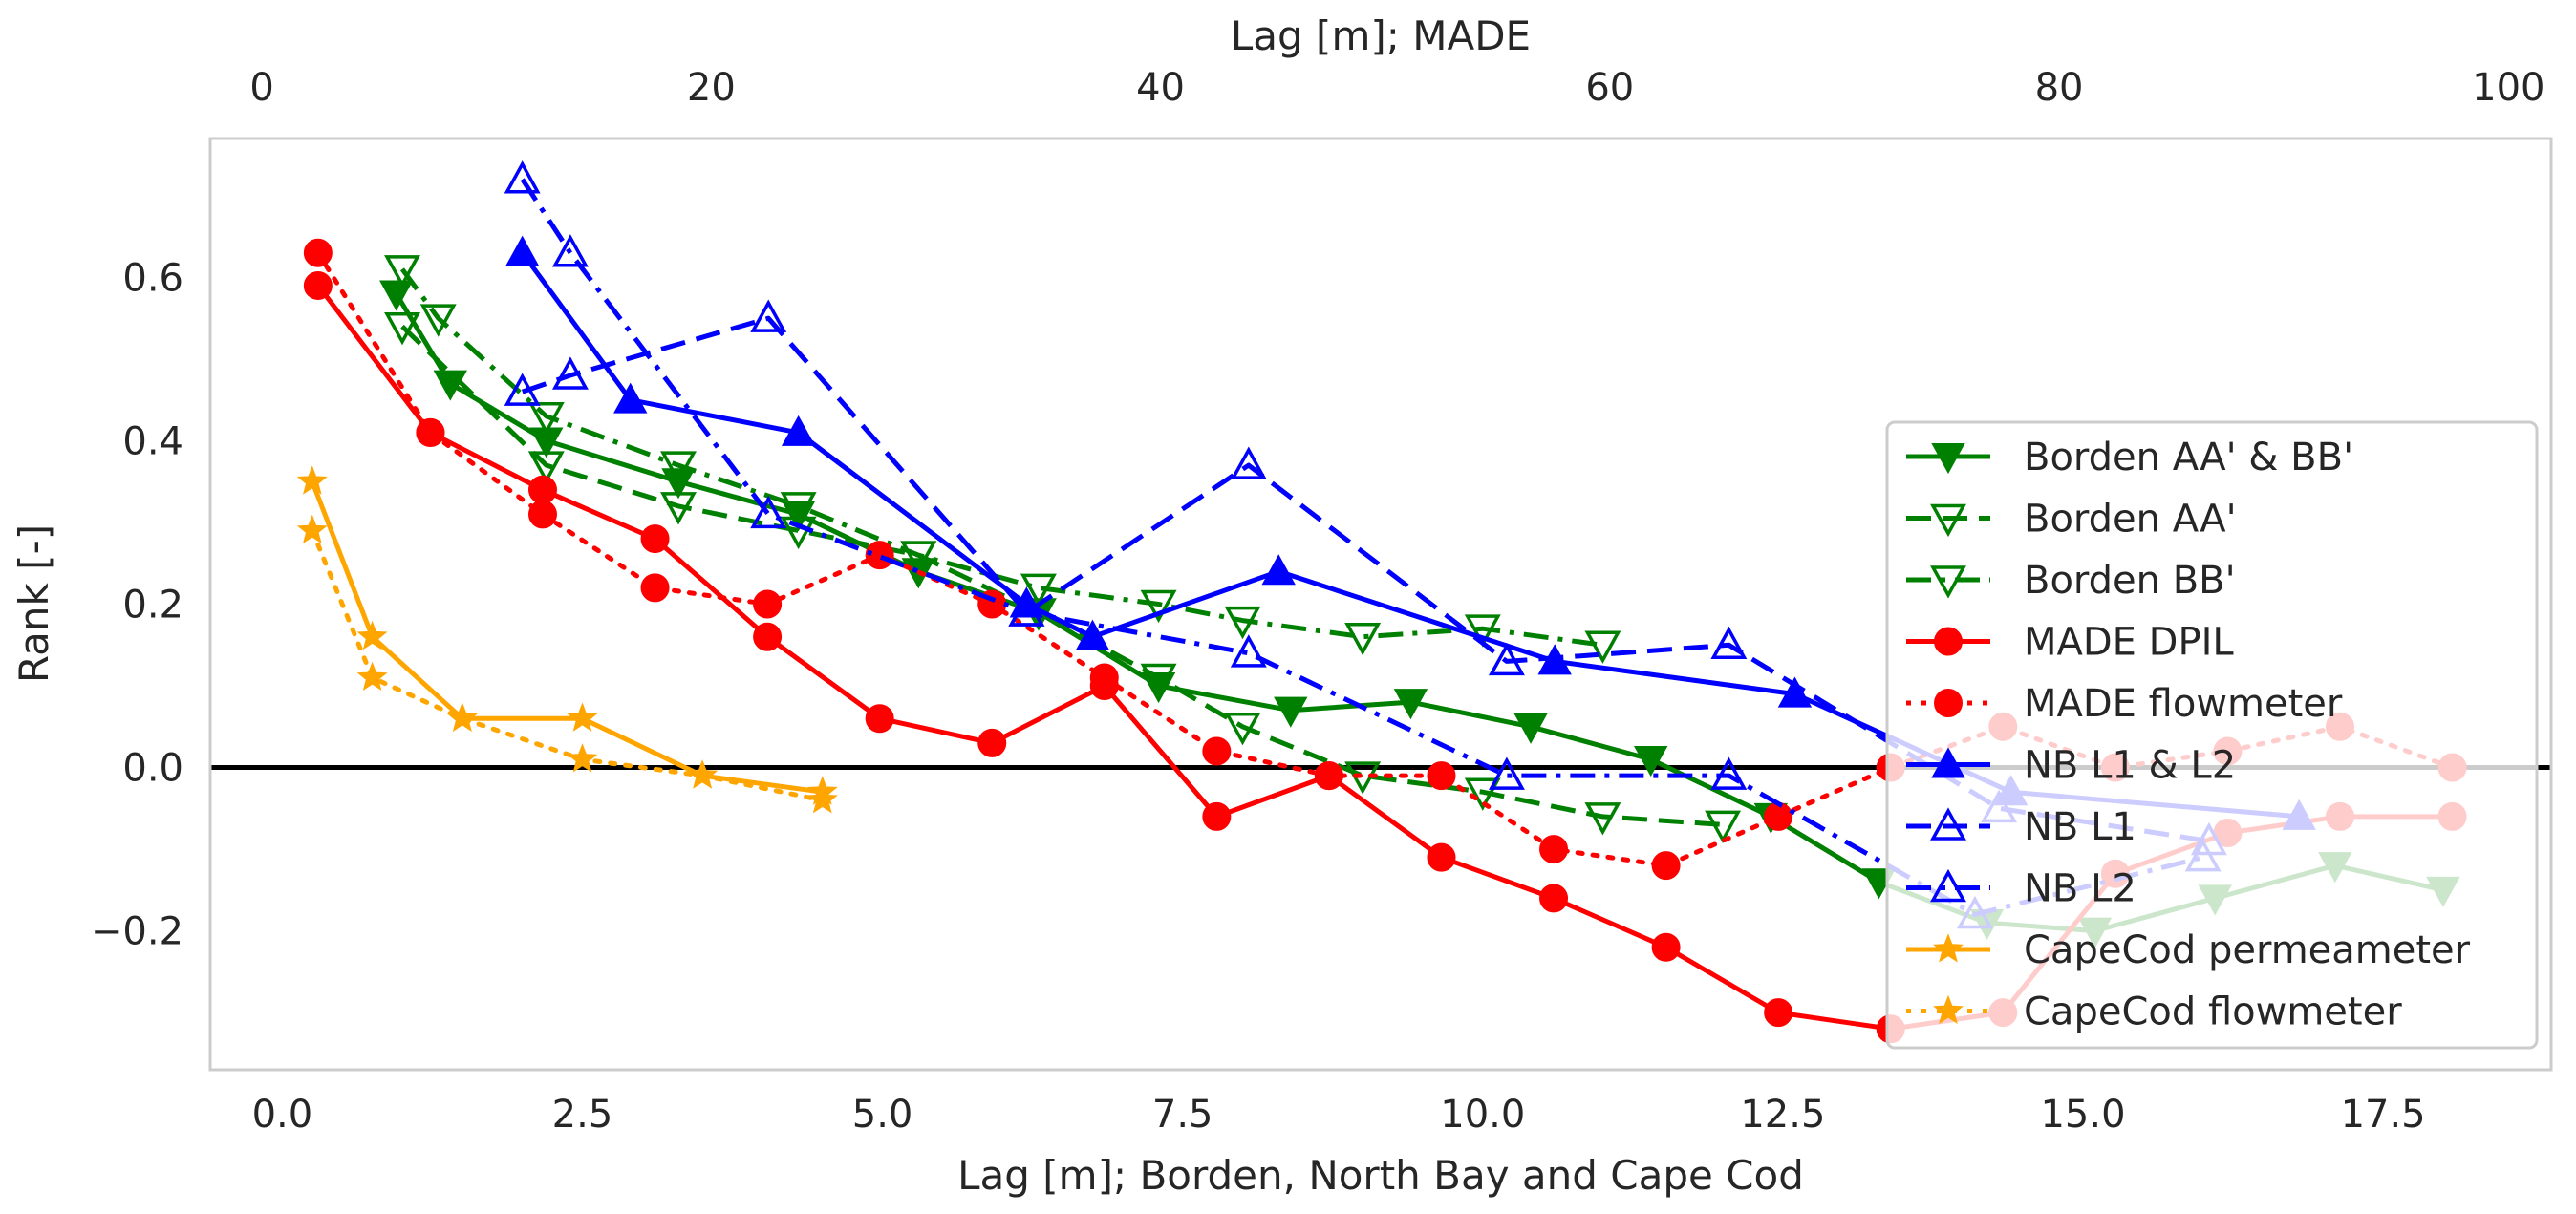 Image resolution: width=2576 pixels, height=1214 pixels. I want to click on y-tick-label: 0.2, so click(152, 606).